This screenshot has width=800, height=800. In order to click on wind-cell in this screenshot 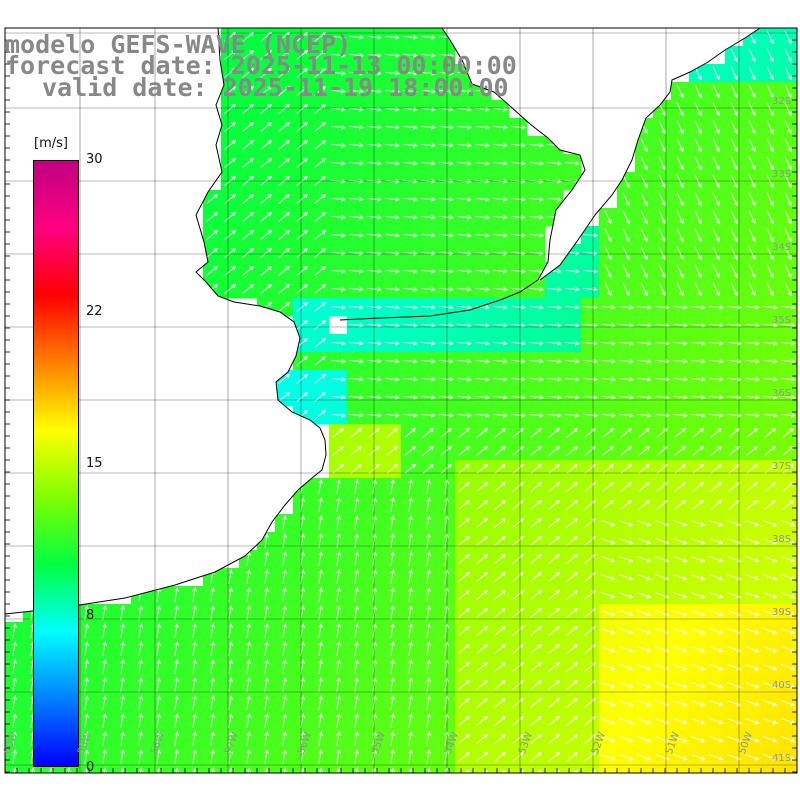, I will do `click(536, 769)`.